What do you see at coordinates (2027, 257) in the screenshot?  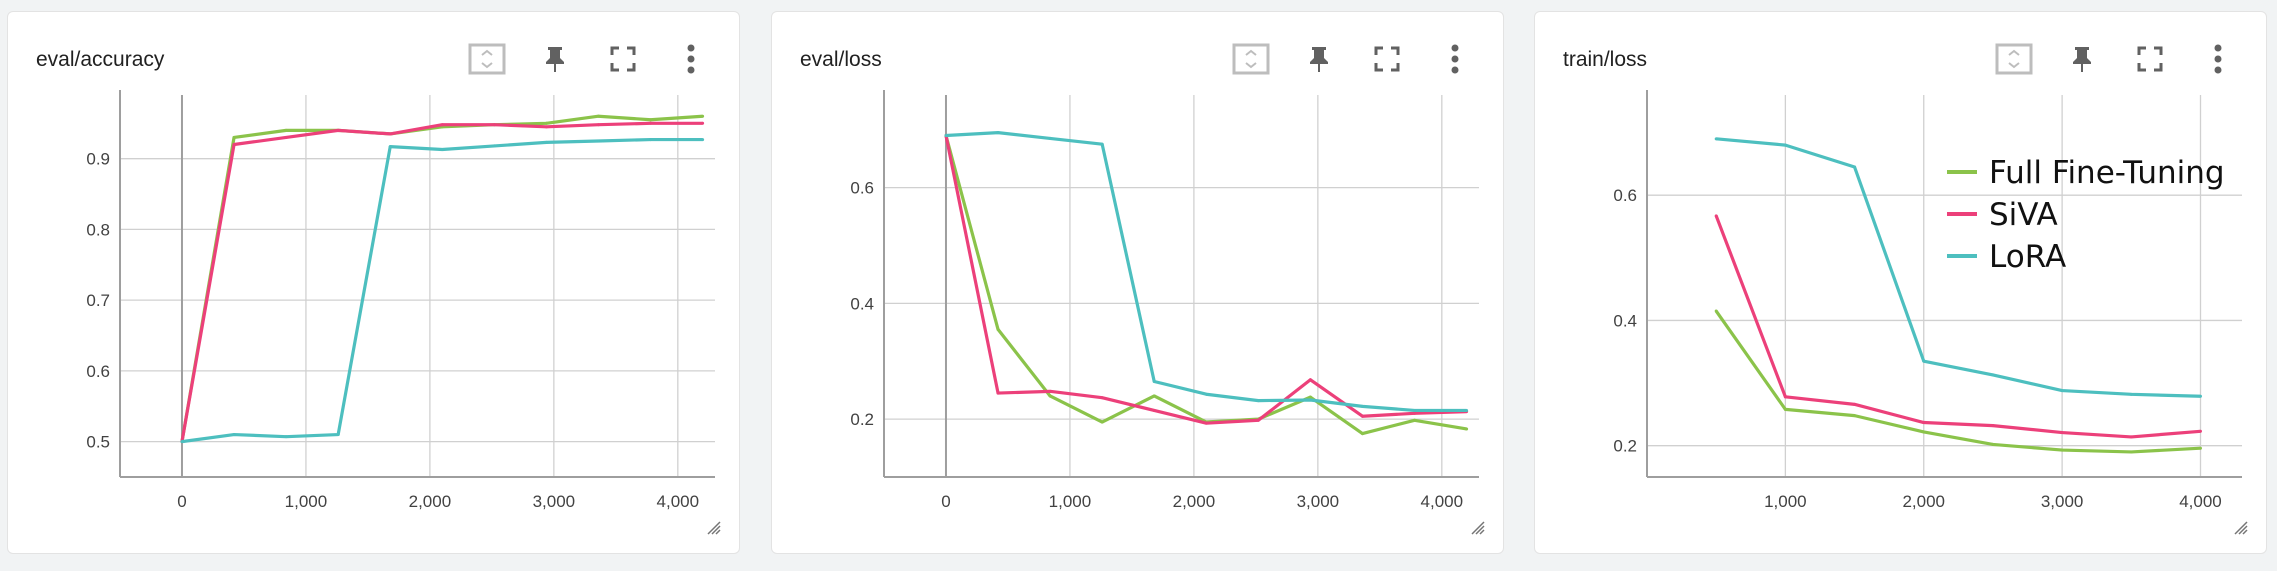 I see `legend-label-lora: LoRA` at bounding box center [2027, 257].